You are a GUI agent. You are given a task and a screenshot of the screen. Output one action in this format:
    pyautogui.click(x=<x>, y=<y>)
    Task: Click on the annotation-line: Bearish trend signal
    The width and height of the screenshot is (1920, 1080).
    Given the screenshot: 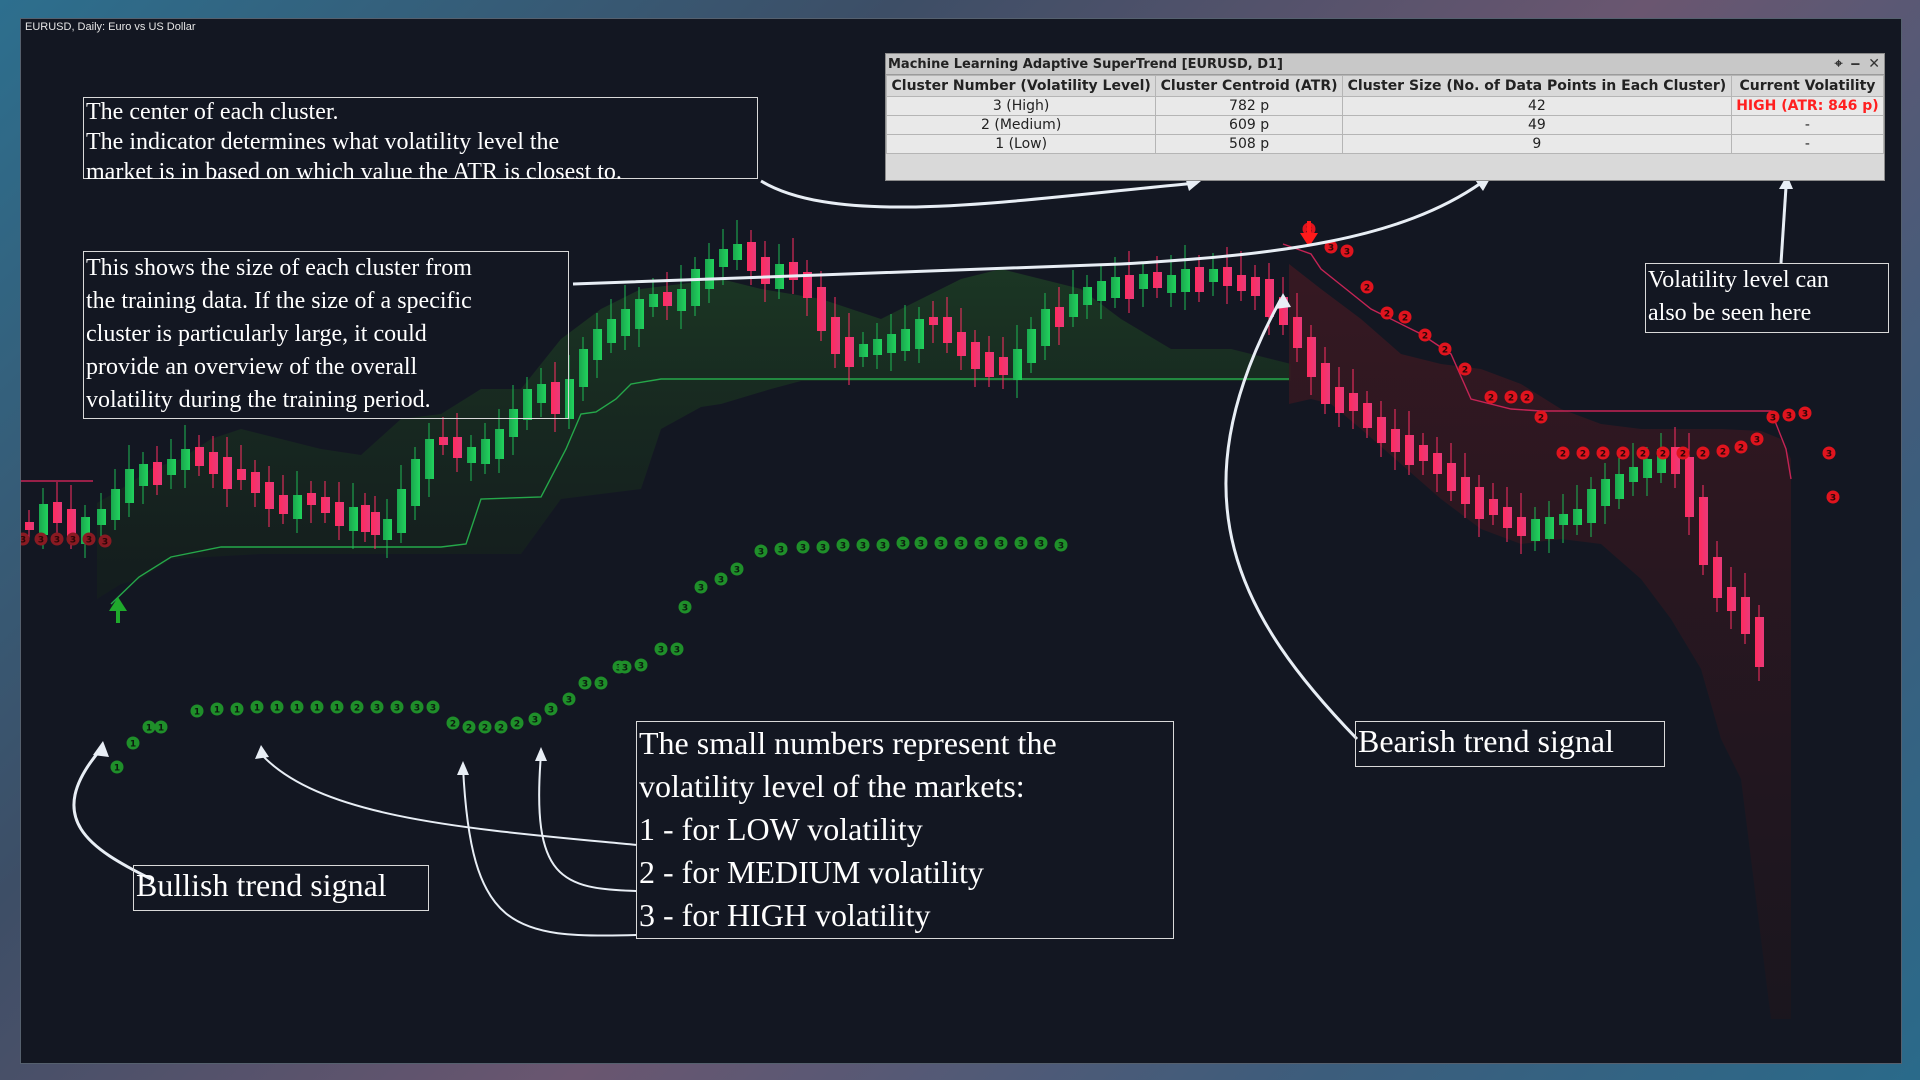 What is the action you would take?
    pyautogui.click(x=1486, y=741)
    